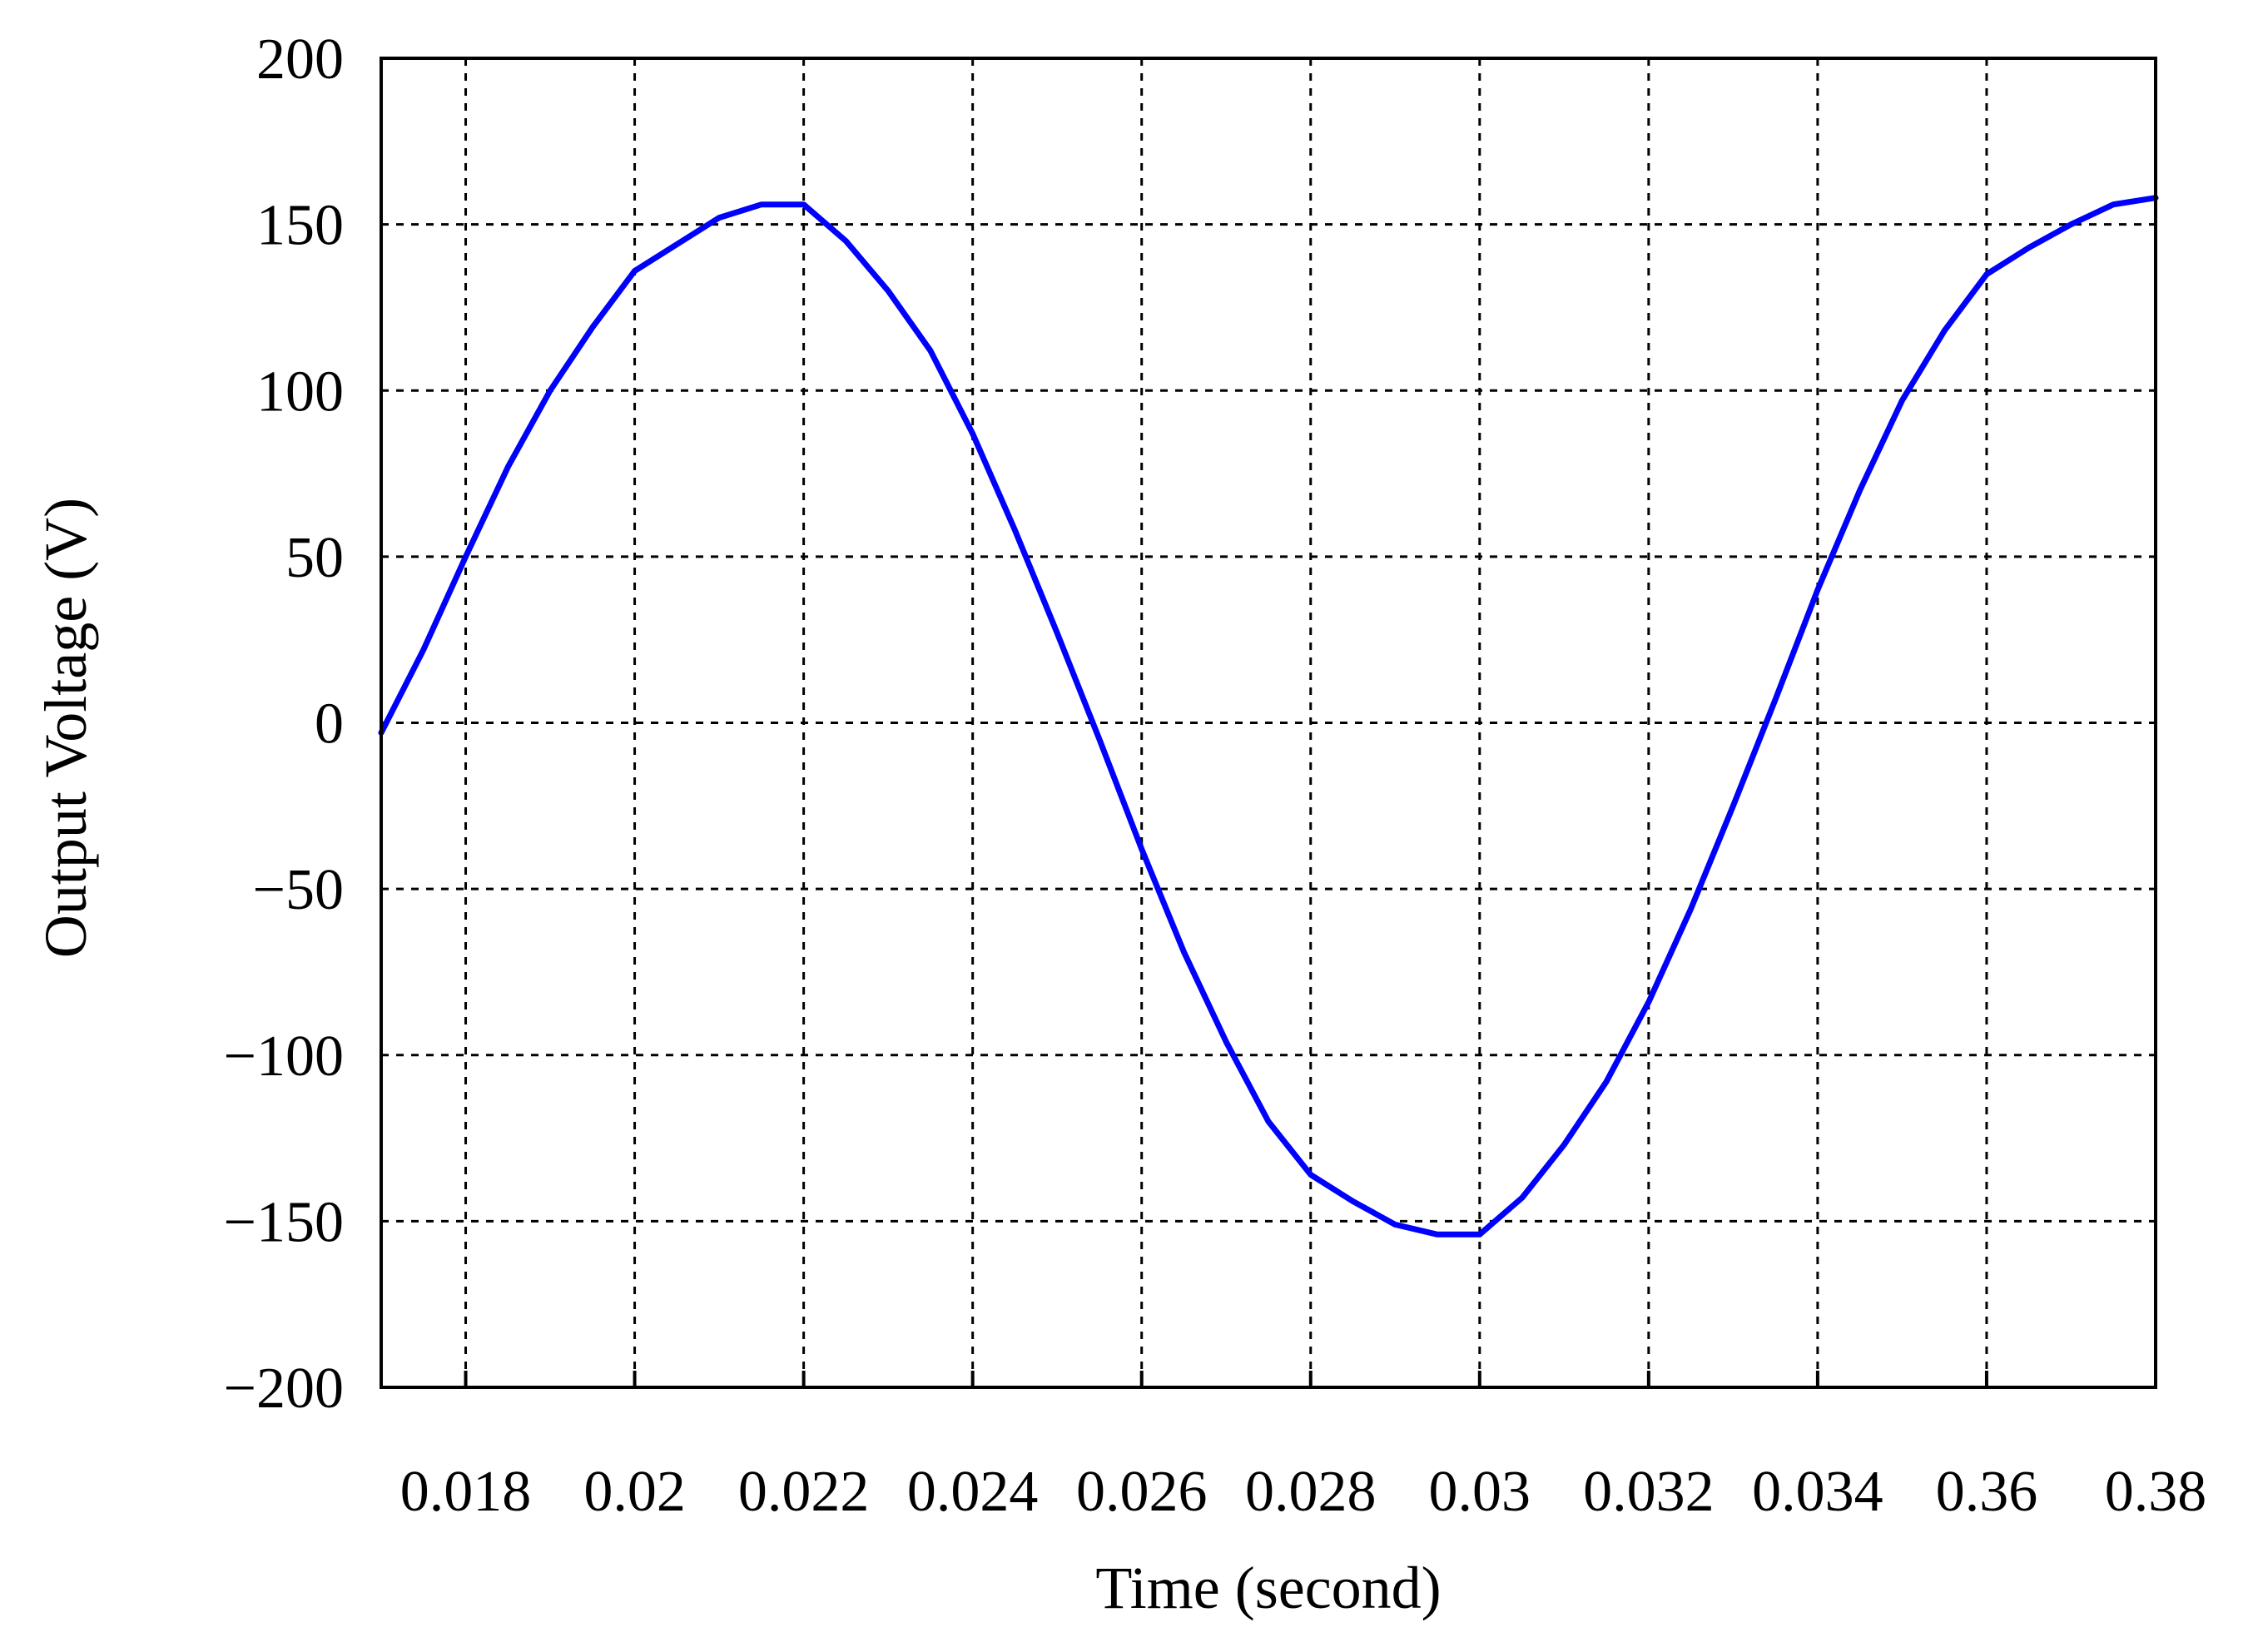  Describe the element at coordinates (65, 728) in the screenshot. I see `y-axis-label: Output Voltage (V)` at that location.